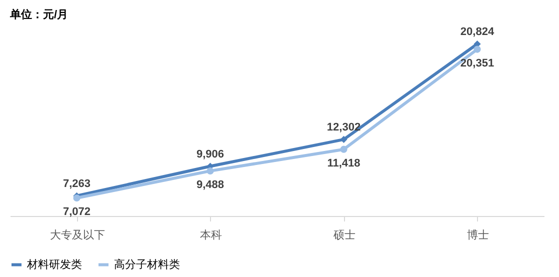 This screenshot has height=277, width=559. Describe the element at coordinates (477, 63) in the screenshot. I see `data-label: 20,351` at that location.